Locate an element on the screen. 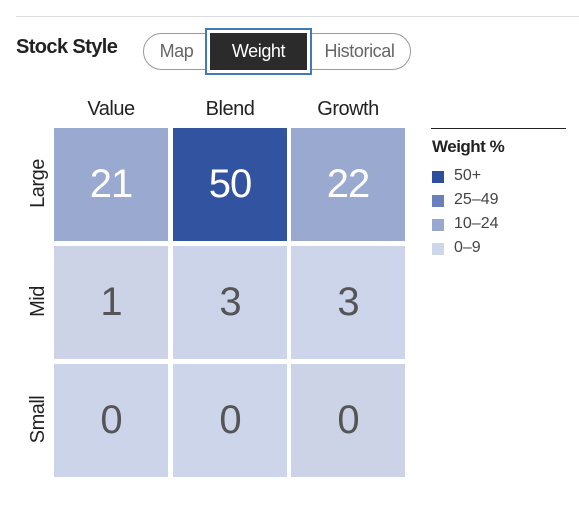  column-header: Blend is located at coordinates (230, 109).